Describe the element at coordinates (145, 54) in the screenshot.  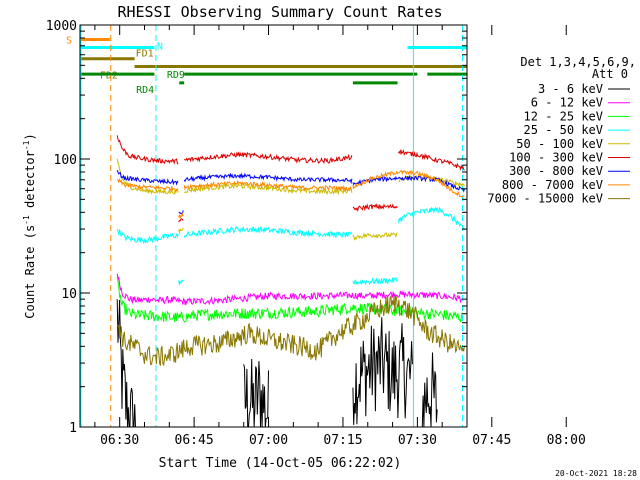
I see `flag-label-fd1: FD1` at that location.